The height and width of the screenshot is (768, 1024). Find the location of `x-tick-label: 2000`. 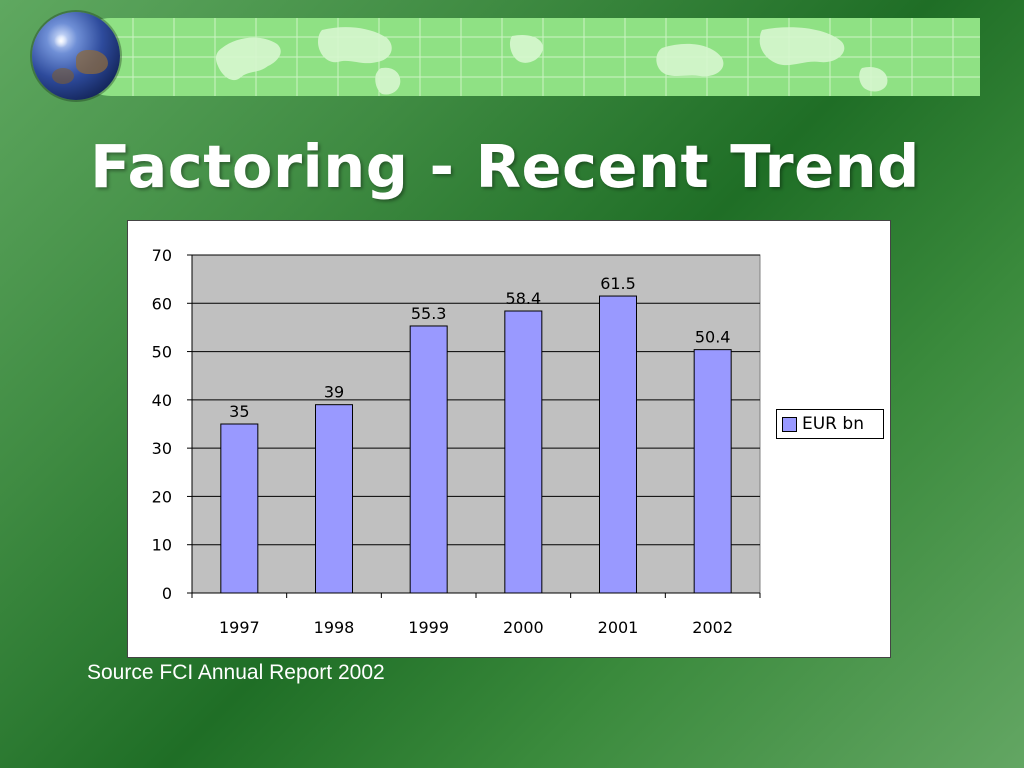

x-tick-label: 2000 is located at coordinates (523, 627).